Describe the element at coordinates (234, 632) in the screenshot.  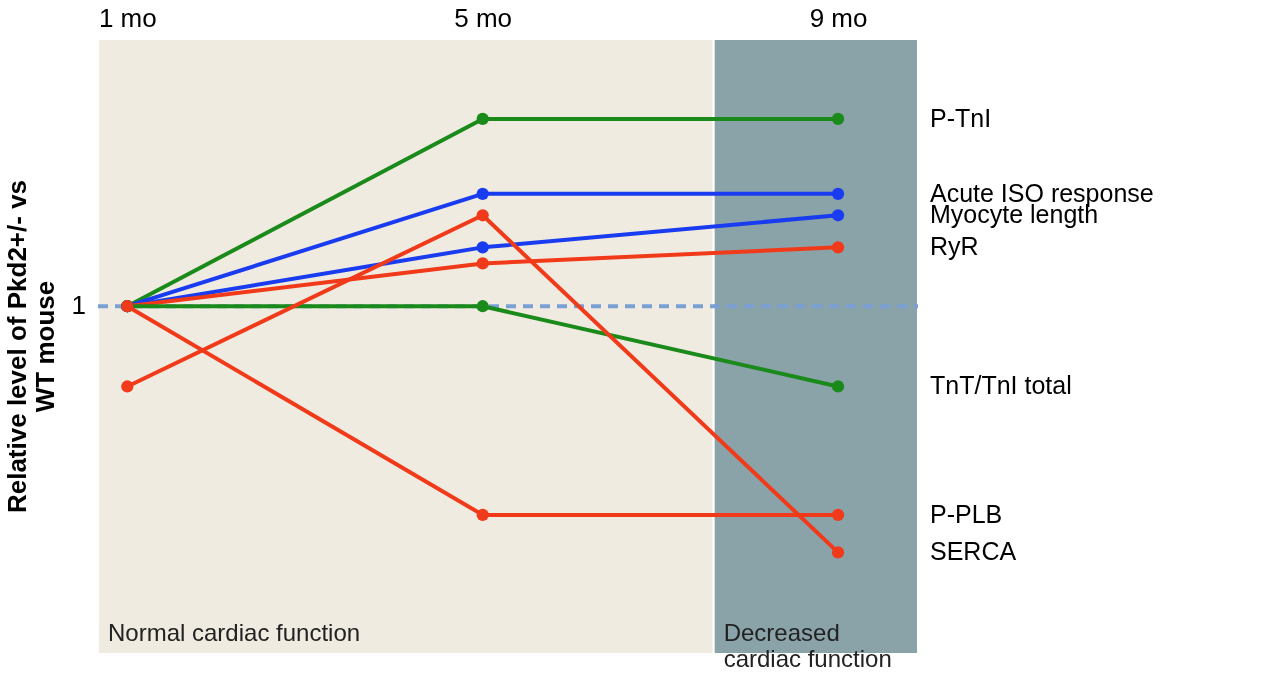
I see `band-label: Normal cardiac function` at that location.